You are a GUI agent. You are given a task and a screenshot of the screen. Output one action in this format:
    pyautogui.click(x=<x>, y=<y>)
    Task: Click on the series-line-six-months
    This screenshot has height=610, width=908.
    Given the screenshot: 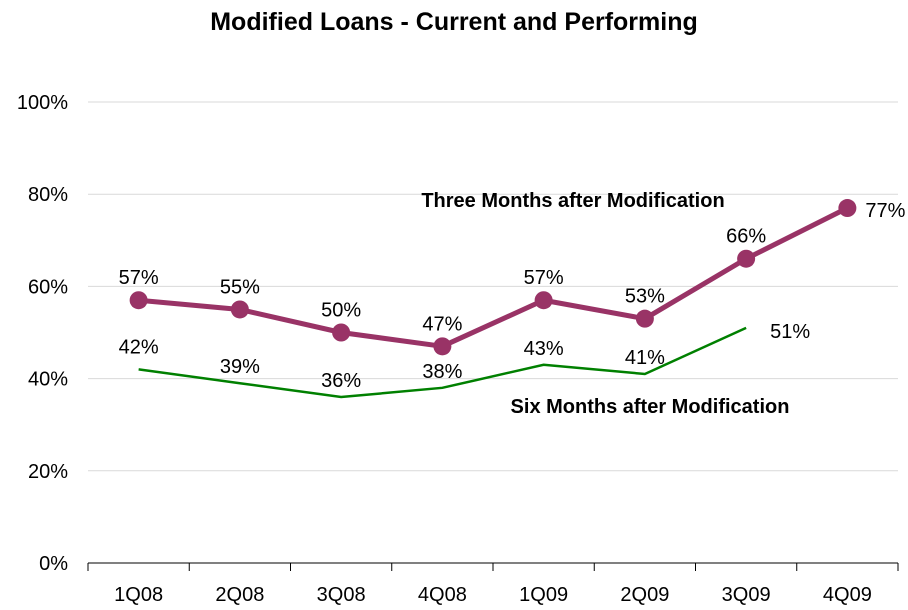 What is the action you would take?
    pyautogui.click(x=442, y=362)
    